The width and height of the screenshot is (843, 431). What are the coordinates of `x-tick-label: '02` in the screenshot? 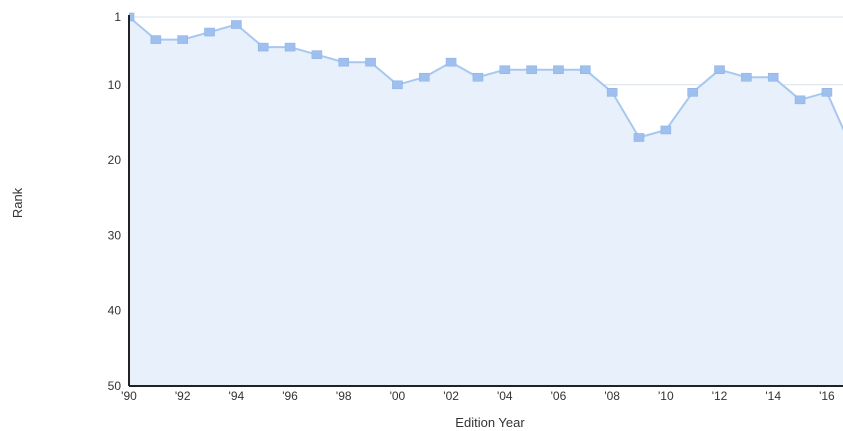 It's located at (451, 396).